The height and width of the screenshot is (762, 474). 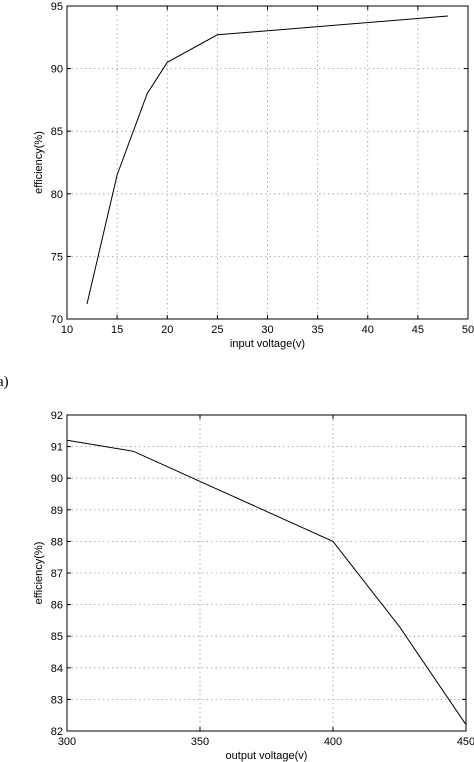 I want to click on x-tick-label: 350, so click(x=200, y=742).